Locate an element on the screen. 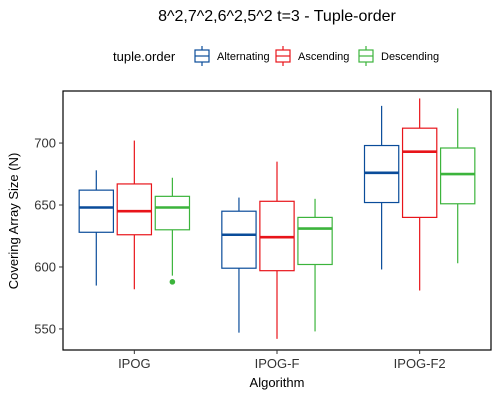  y-tick-label: 600 is located at coordinates (45, 266).